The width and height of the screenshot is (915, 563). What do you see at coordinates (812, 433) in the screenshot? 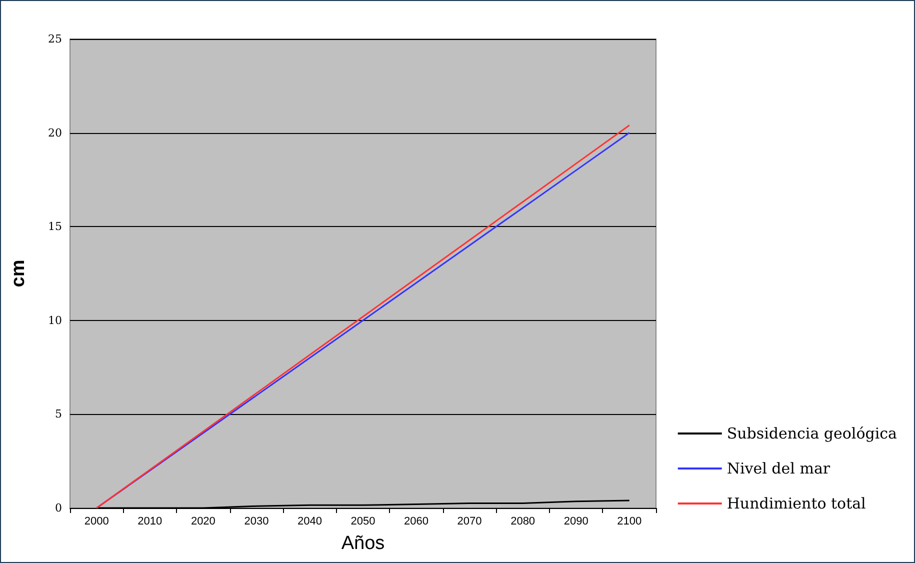
I see `legend-label: Subsidencia geológica` at bounding box center [812, 433].